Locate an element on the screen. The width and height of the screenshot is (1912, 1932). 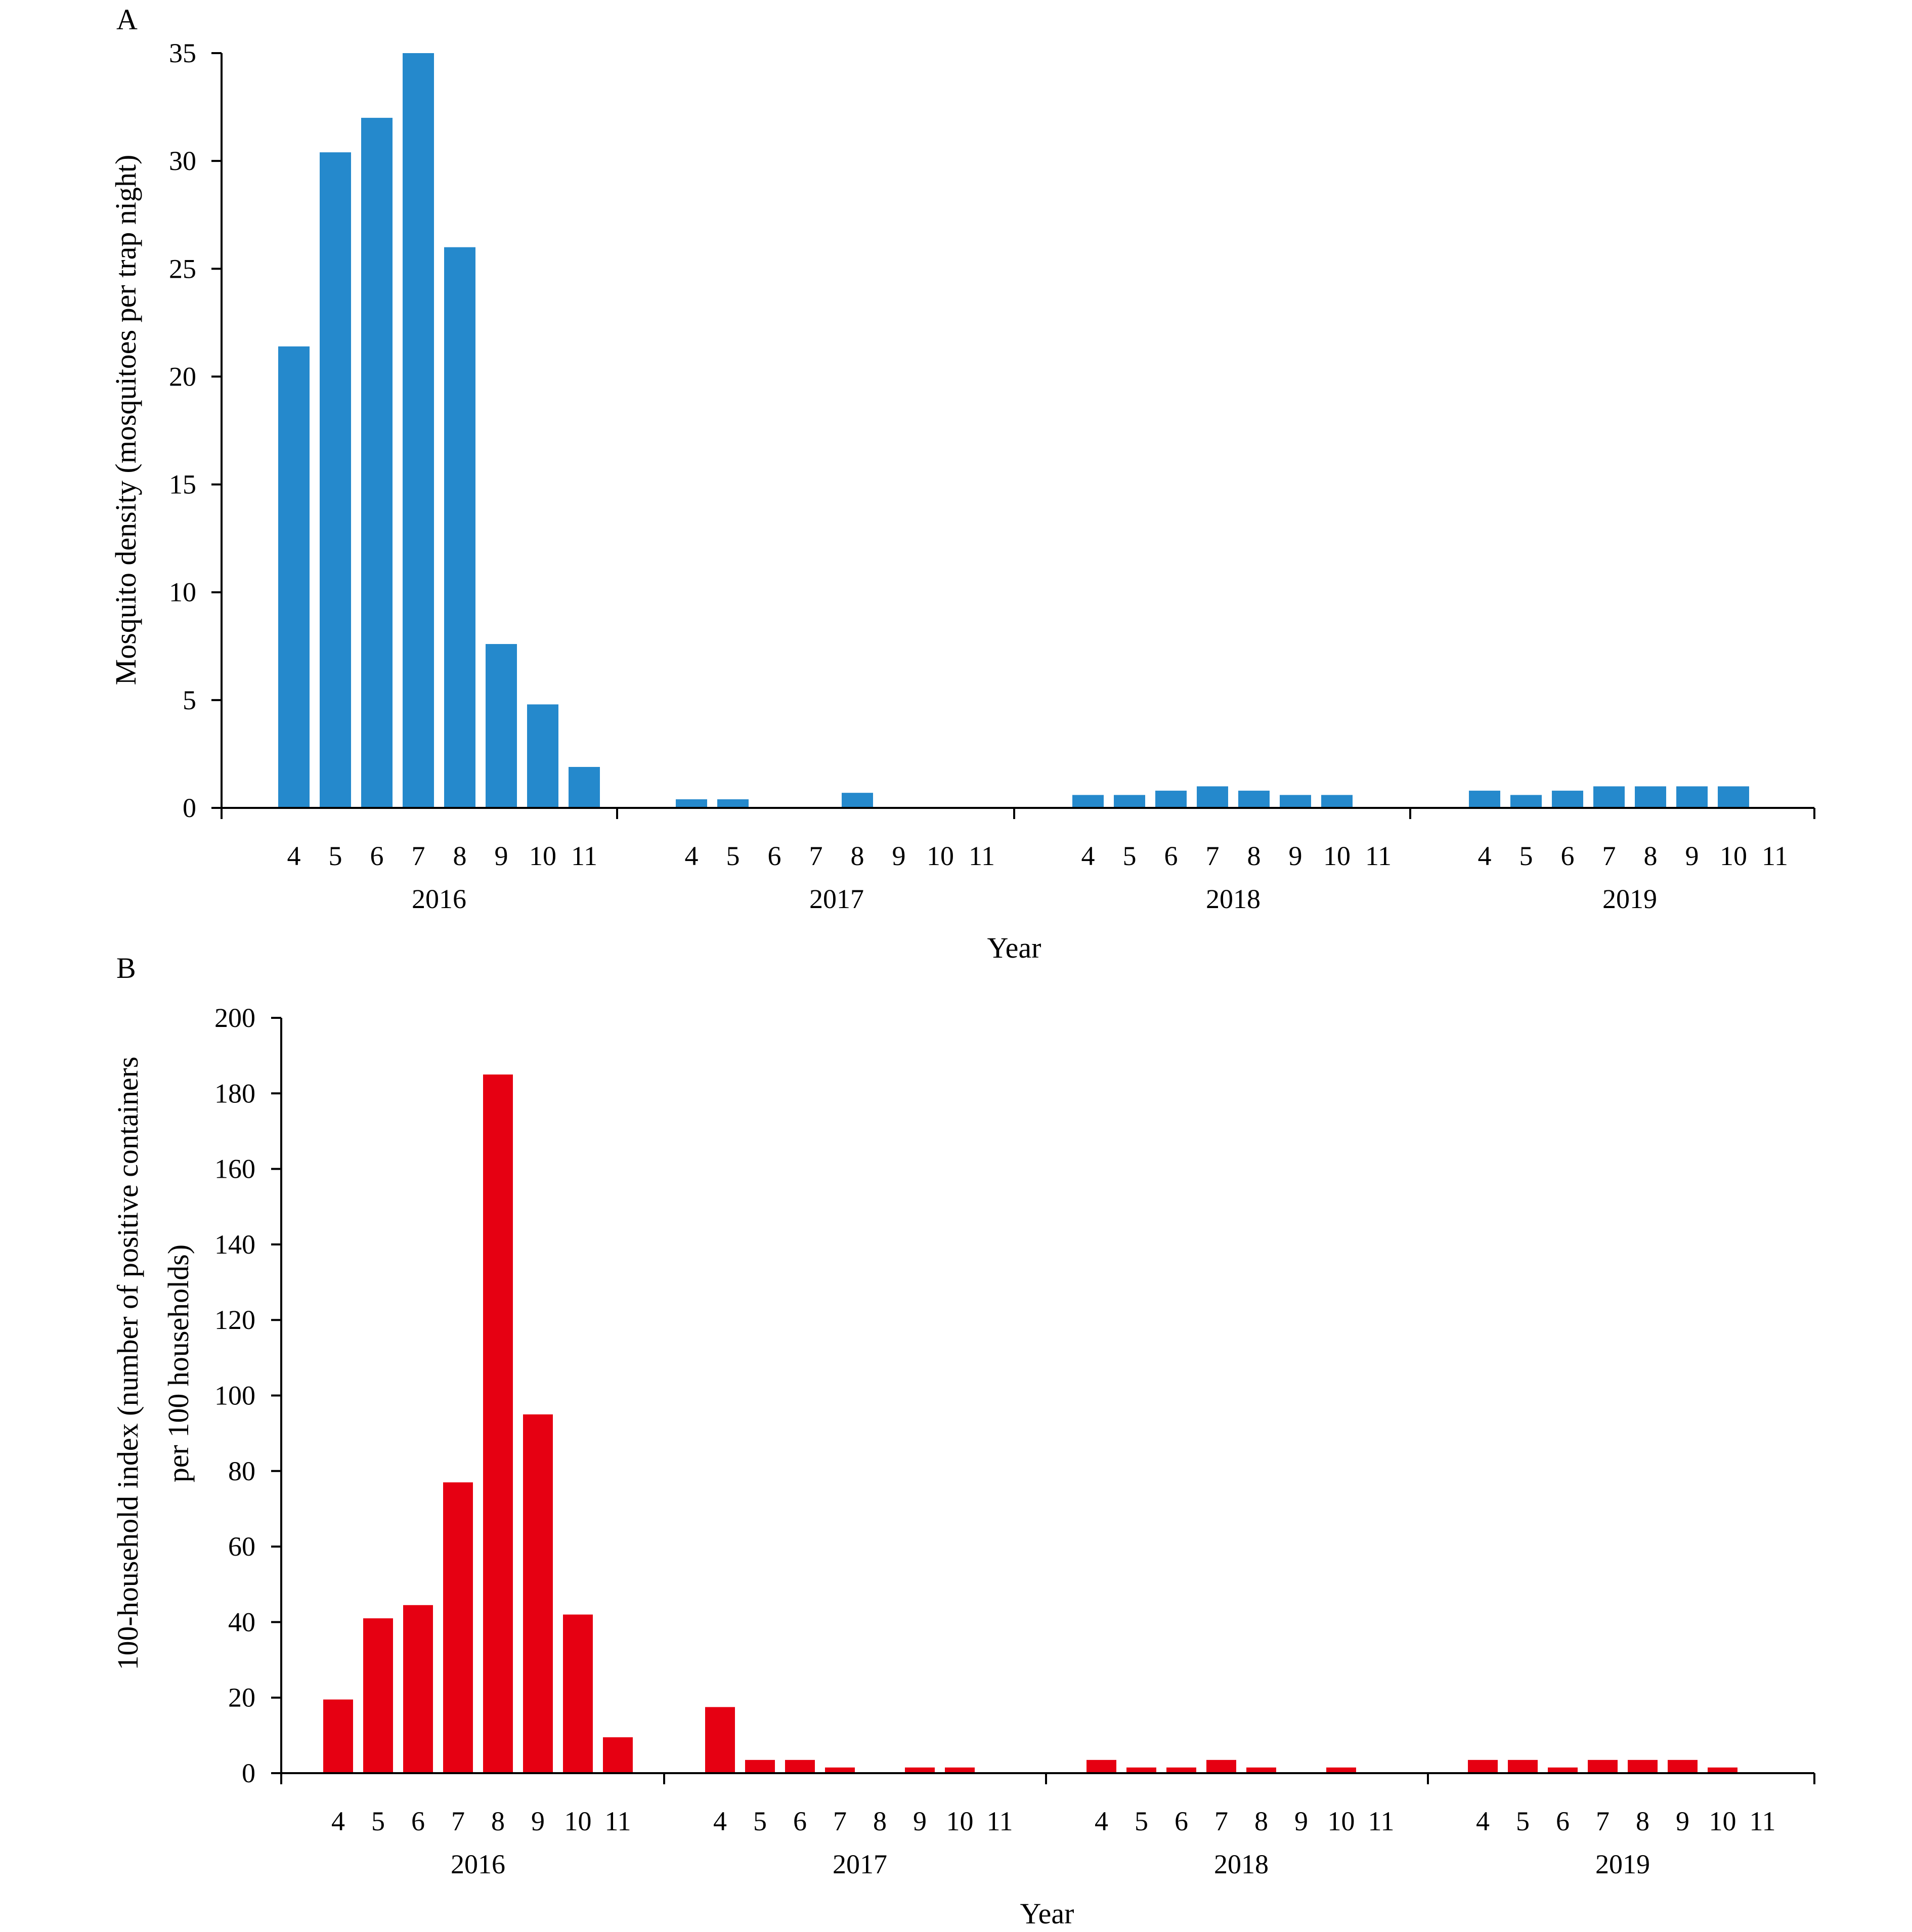
panel-b-year-label: 2016 is located at coordinates (478, 1864).